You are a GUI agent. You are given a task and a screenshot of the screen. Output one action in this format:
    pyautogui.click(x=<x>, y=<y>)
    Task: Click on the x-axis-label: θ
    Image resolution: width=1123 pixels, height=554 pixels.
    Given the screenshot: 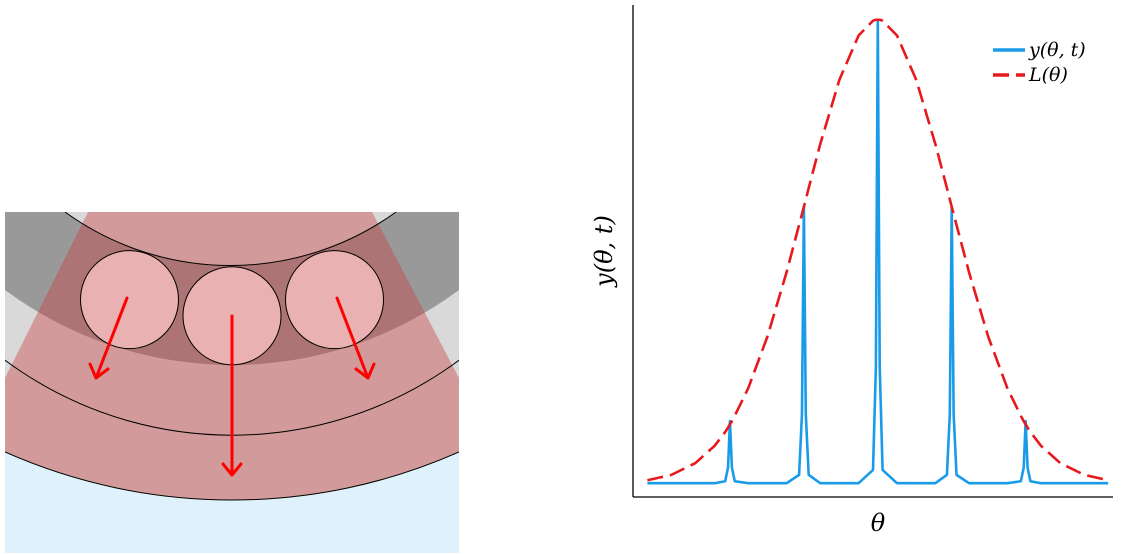 What is the action you would take?
    pyautogui.click(x=878, y=523)
    